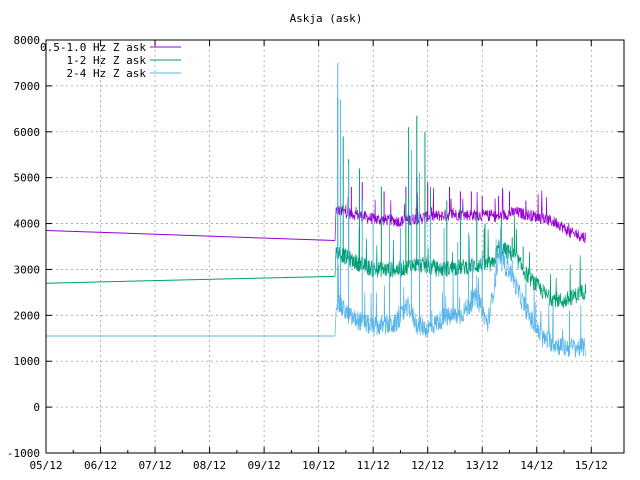 This screenshot has height=480, width=640. What do you see at coordinates (93, 47) in the screenshot?
I see `legend-label-0: 0.5-1.0 Hz Z ask` at bounding box center [93, 47].